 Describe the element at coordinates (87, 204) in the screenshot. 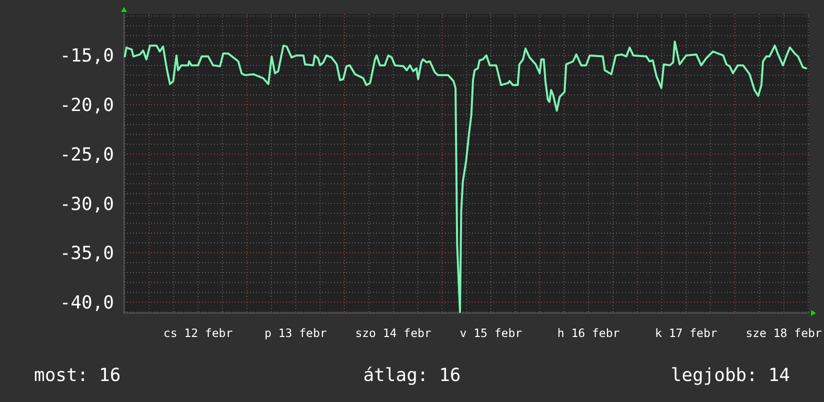

I see `y-tick-label: -30,0` at that location.